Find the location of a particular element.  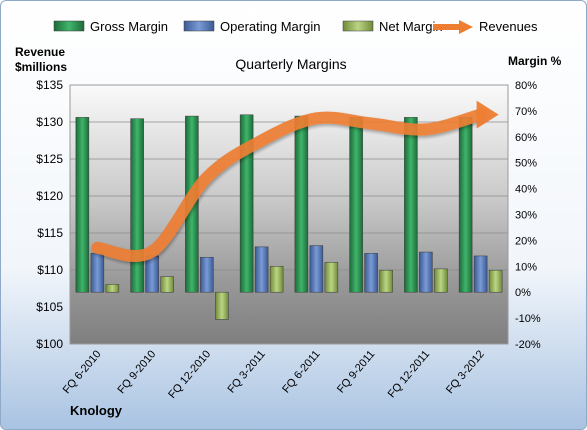

legend-label: Gross Margin is located at coordinates (129, 26).